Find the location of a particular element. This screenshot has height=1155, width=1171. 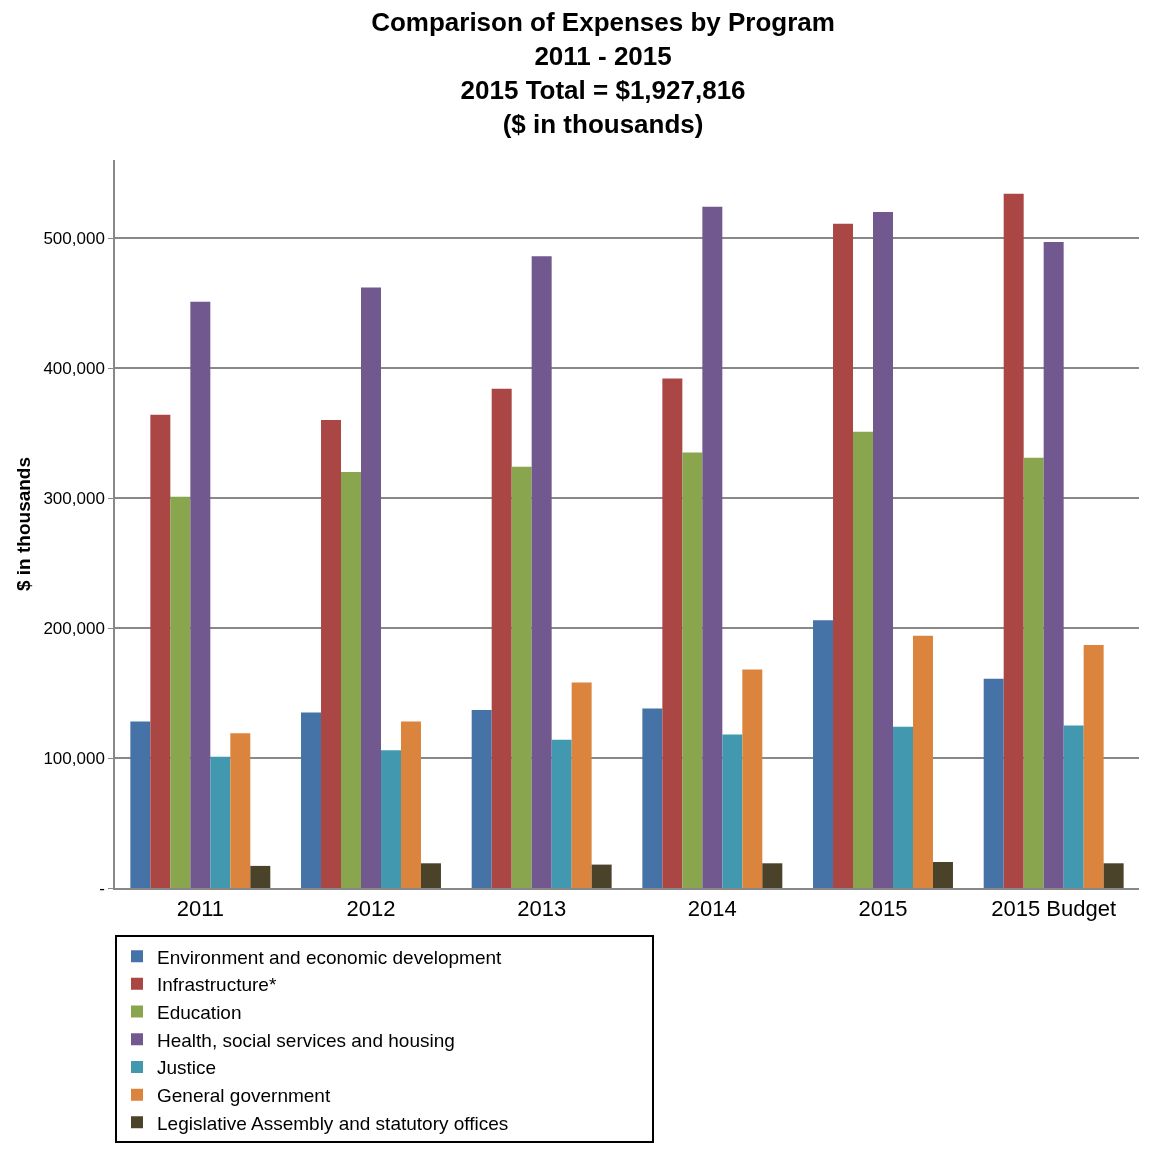

y-tick-label: 100,000 is located at coordinates (74, 758).